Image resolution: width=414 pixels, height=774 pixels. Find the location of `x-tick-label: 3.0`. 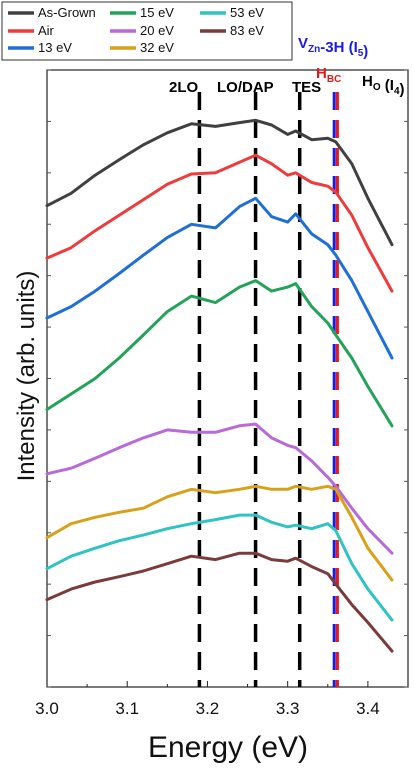

x-tick-label: 3.0 is located at coordinates (47, 708).